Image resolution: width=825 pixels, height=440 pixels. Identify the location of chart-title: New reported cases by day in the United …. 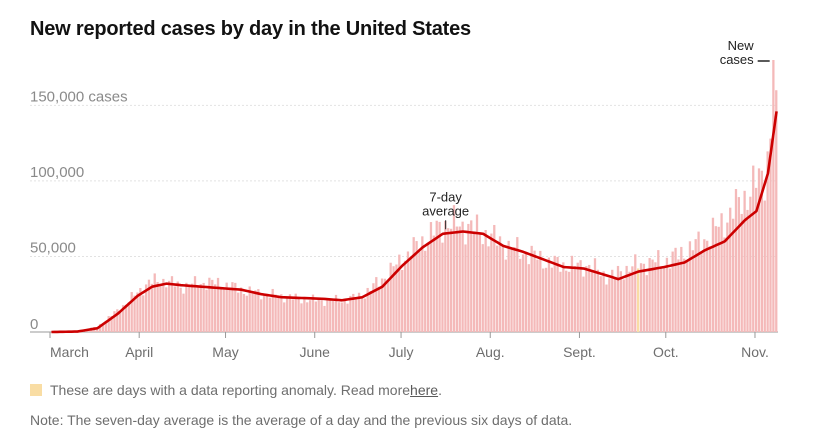
(250, 29).